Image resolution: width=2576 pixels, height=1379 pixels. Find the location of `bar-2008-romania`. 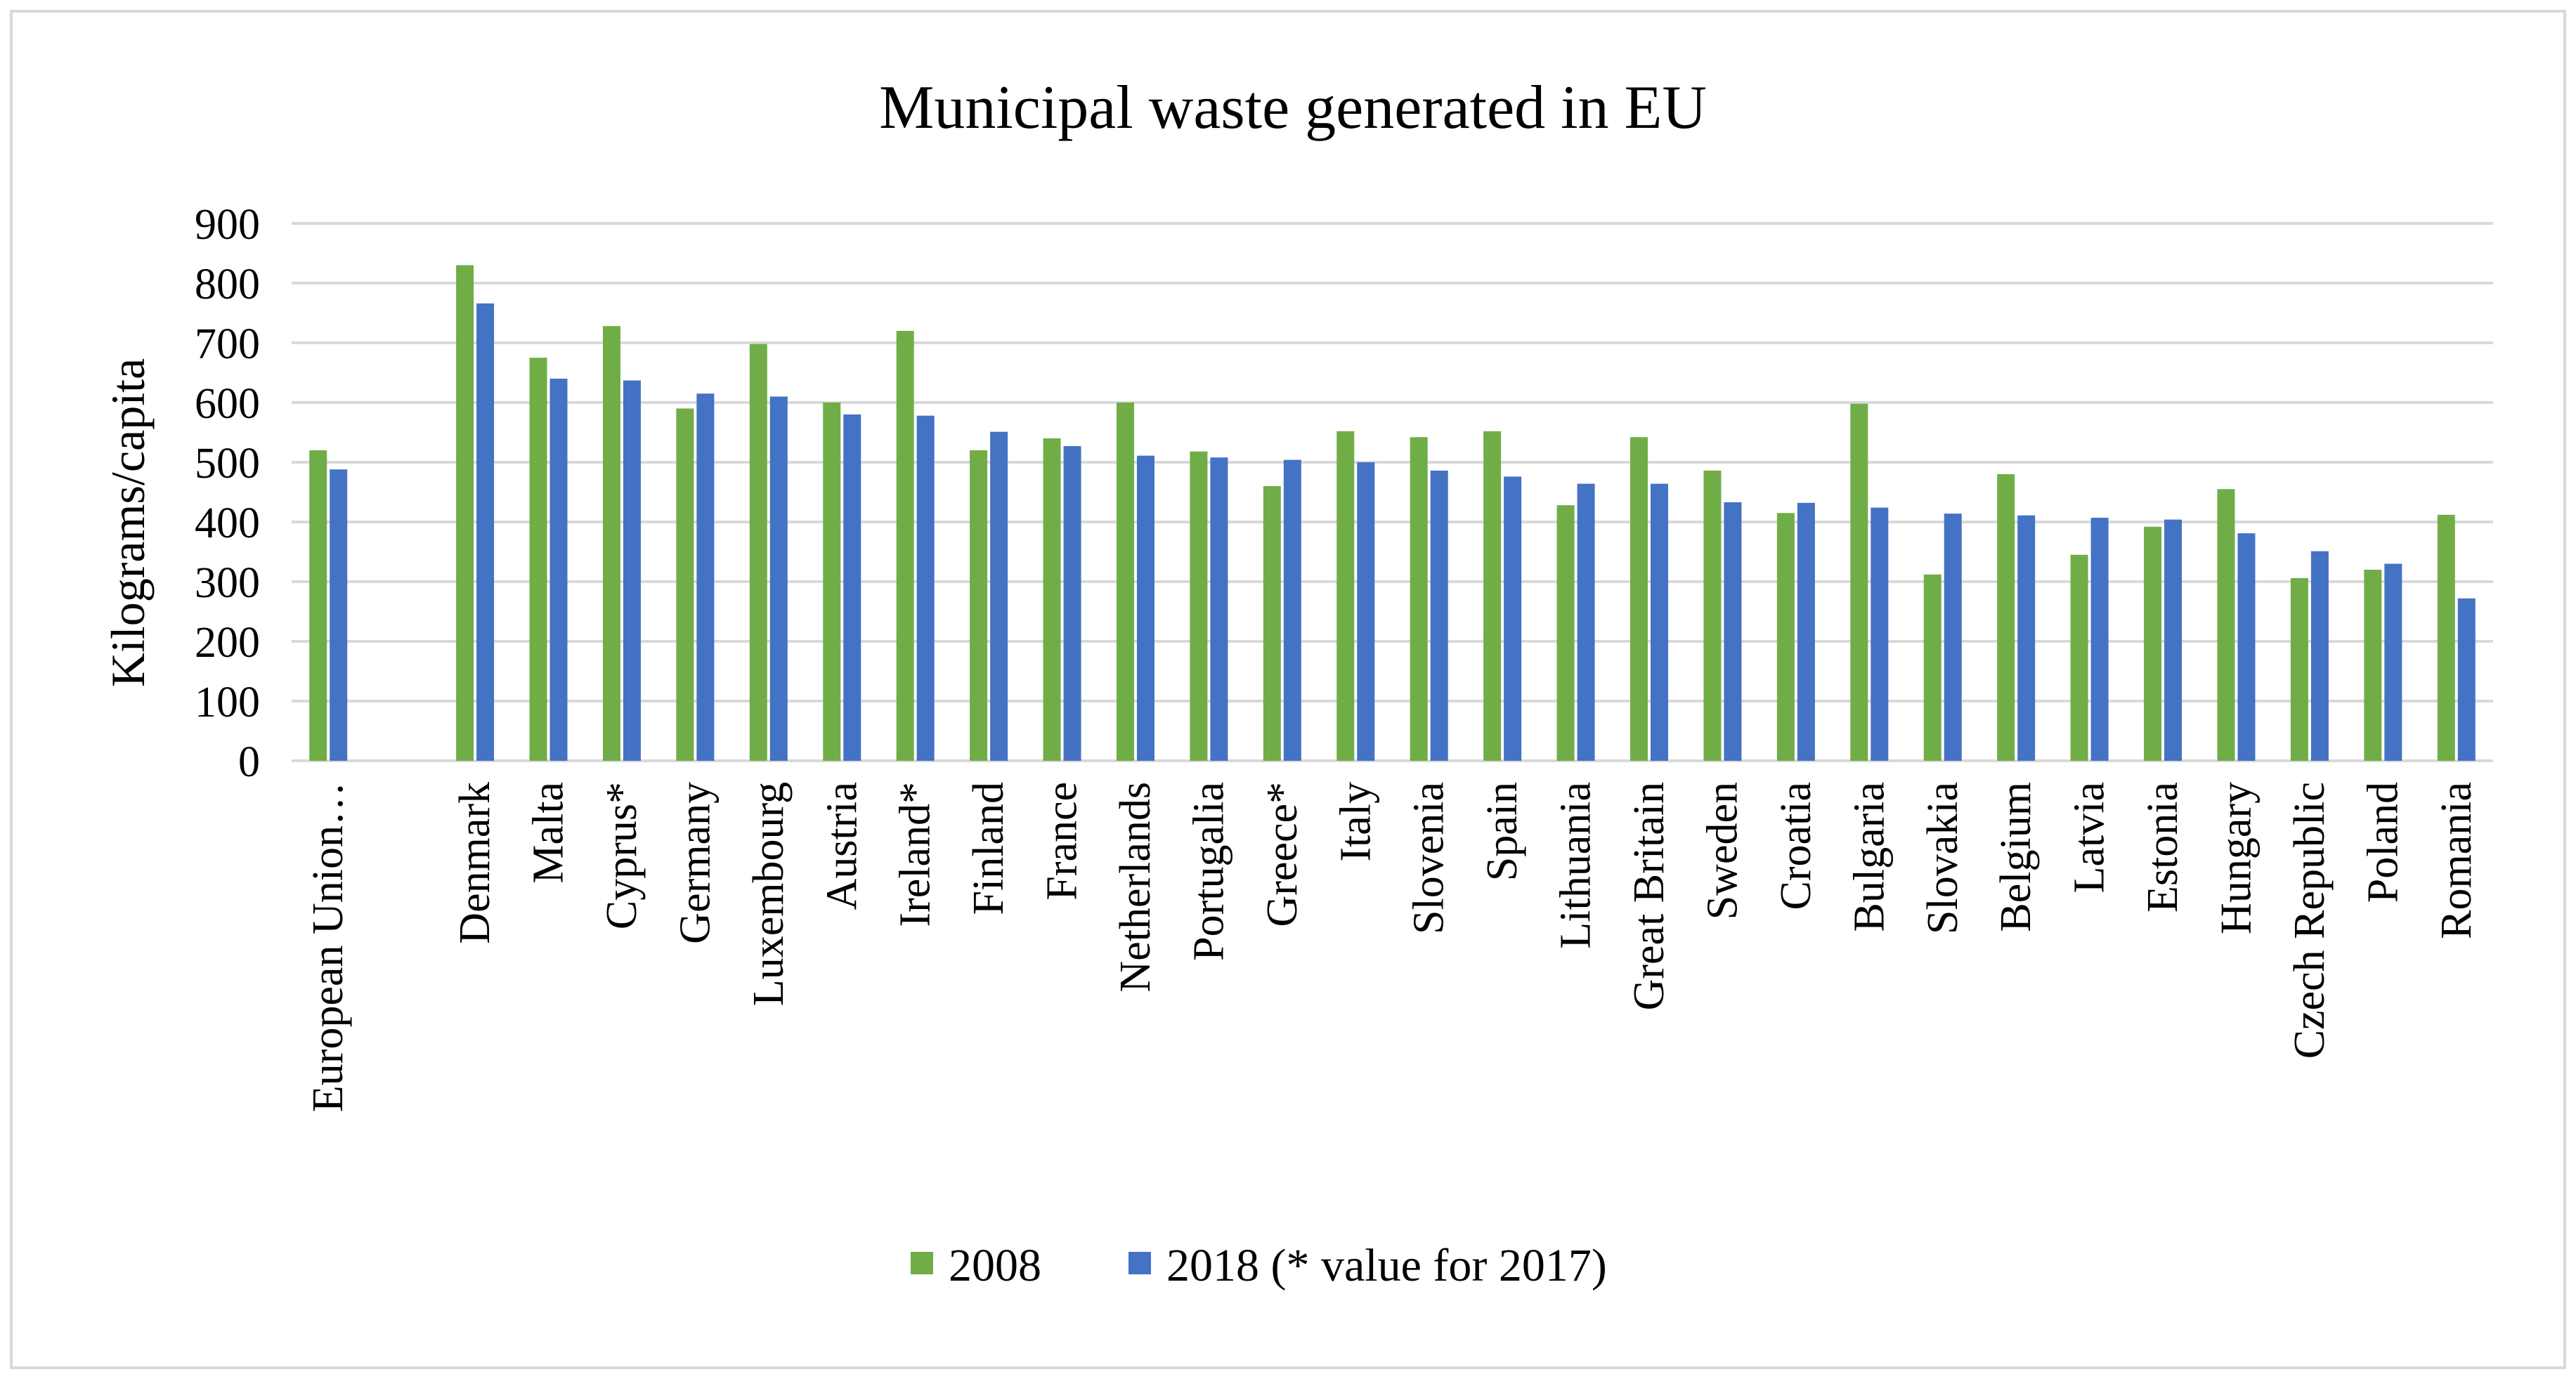

bar-2008-romania is located at coordinates (2446, 637).